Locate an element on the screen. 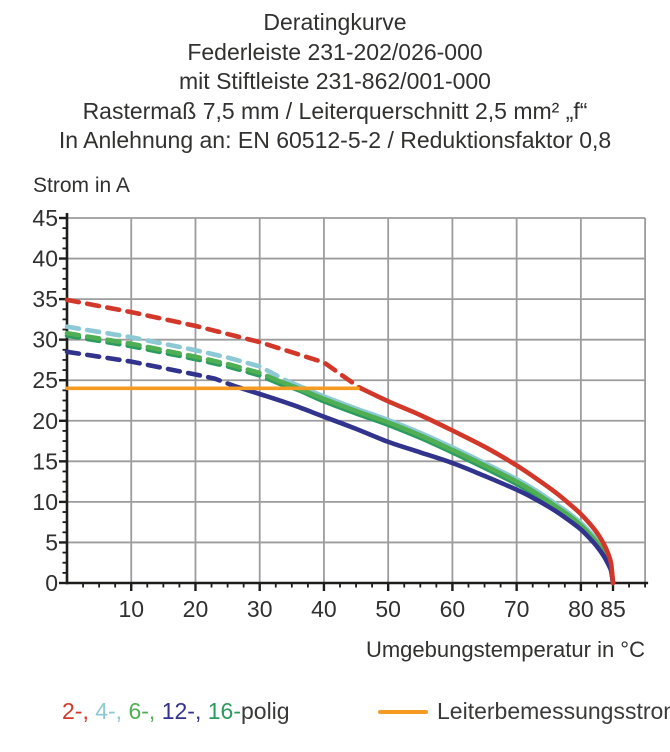 This screenshot has width=670, height=752. x-tick-label: 85 is located at coordinates (613, 609).